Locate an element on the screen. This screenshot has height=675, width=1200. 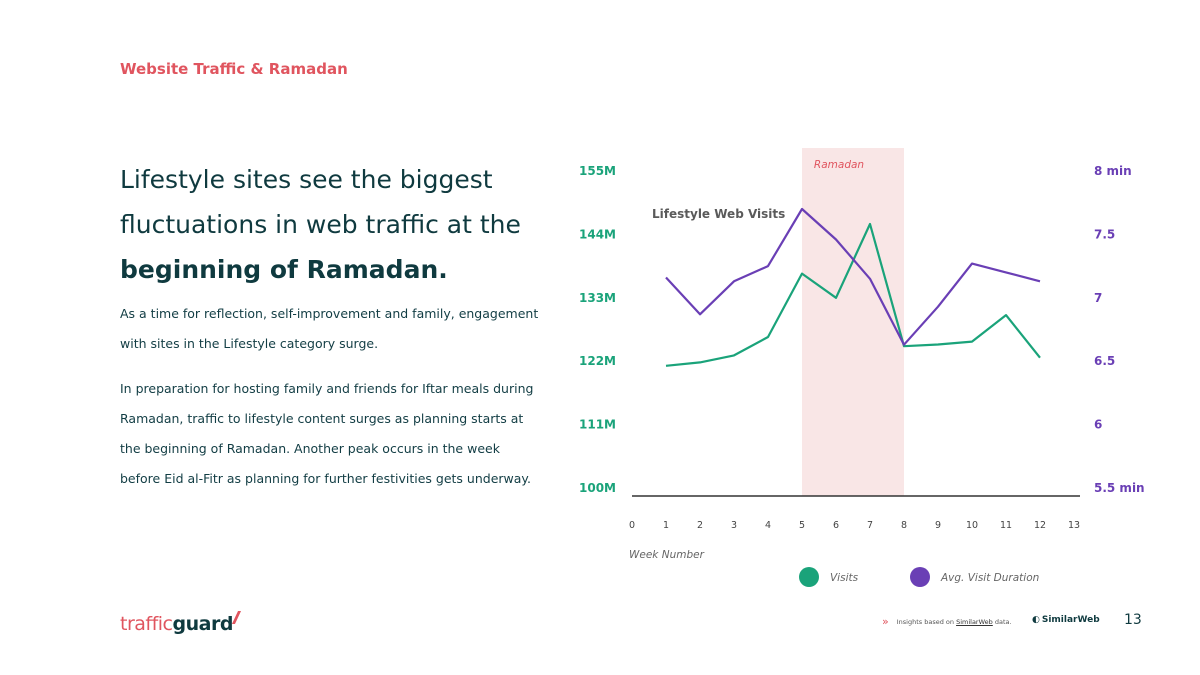
y-right-tick-label: 6.5 is located at coordinates (1104, 361).